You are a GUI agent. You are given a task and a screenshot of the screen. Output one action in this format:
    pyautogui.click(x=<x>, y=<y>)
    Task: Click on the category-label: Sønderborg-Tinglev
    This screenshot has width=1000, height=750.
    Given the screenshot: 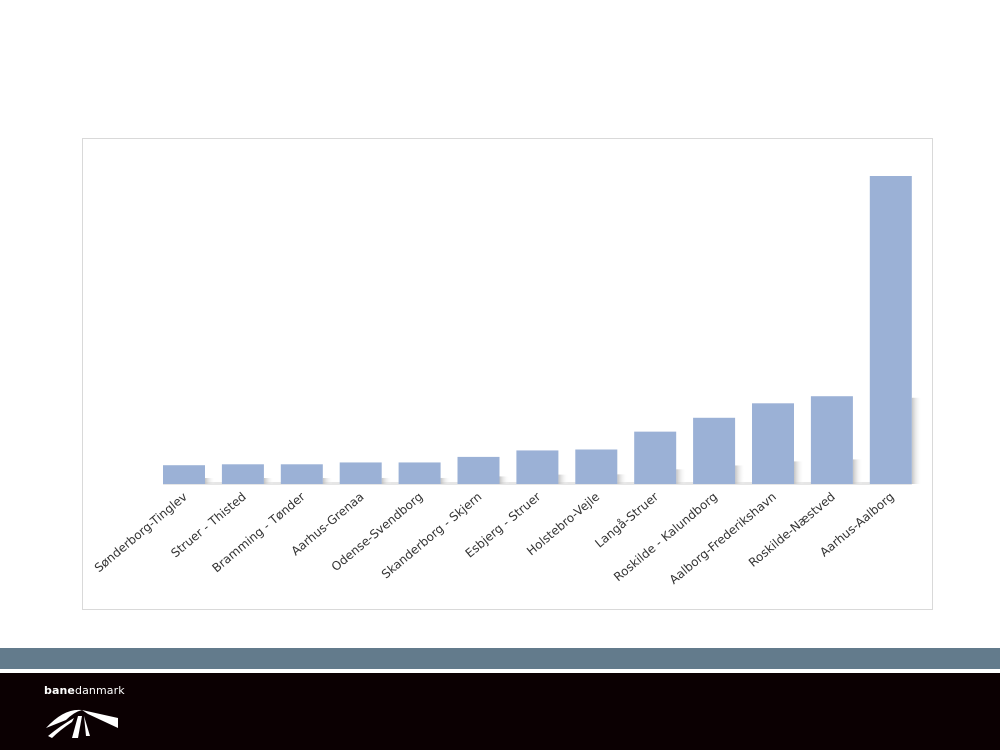 What is the action you would take?
    pyautogui.click(x=141, y=533)
    